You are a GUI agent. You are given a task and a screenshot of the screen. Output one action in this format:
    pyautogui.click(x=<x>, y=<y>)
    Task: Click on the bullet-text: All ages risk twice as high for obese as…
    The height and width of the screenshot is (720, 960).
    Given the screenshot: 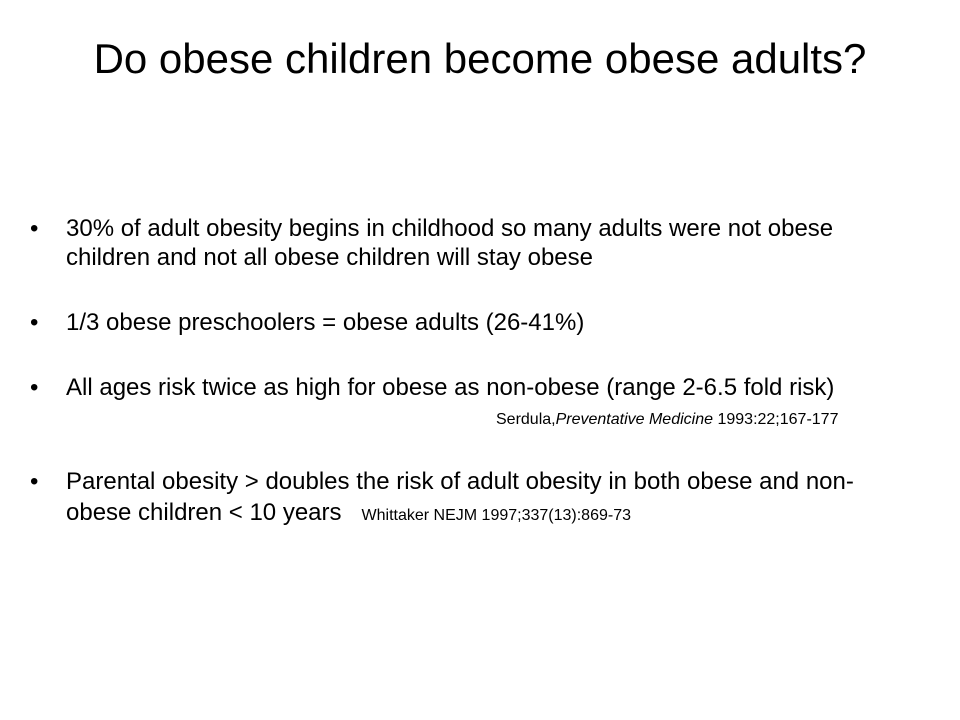 What is the action you would take?
    pyautogui.click(x=450, y=387)
    